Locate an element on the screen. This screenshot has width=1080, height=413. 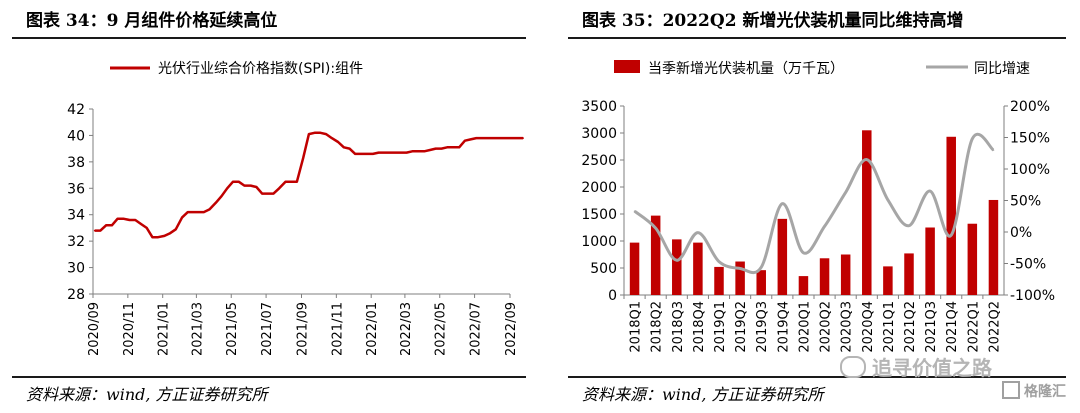
y-tick-label: 40 is located at coordinates (76, 136).